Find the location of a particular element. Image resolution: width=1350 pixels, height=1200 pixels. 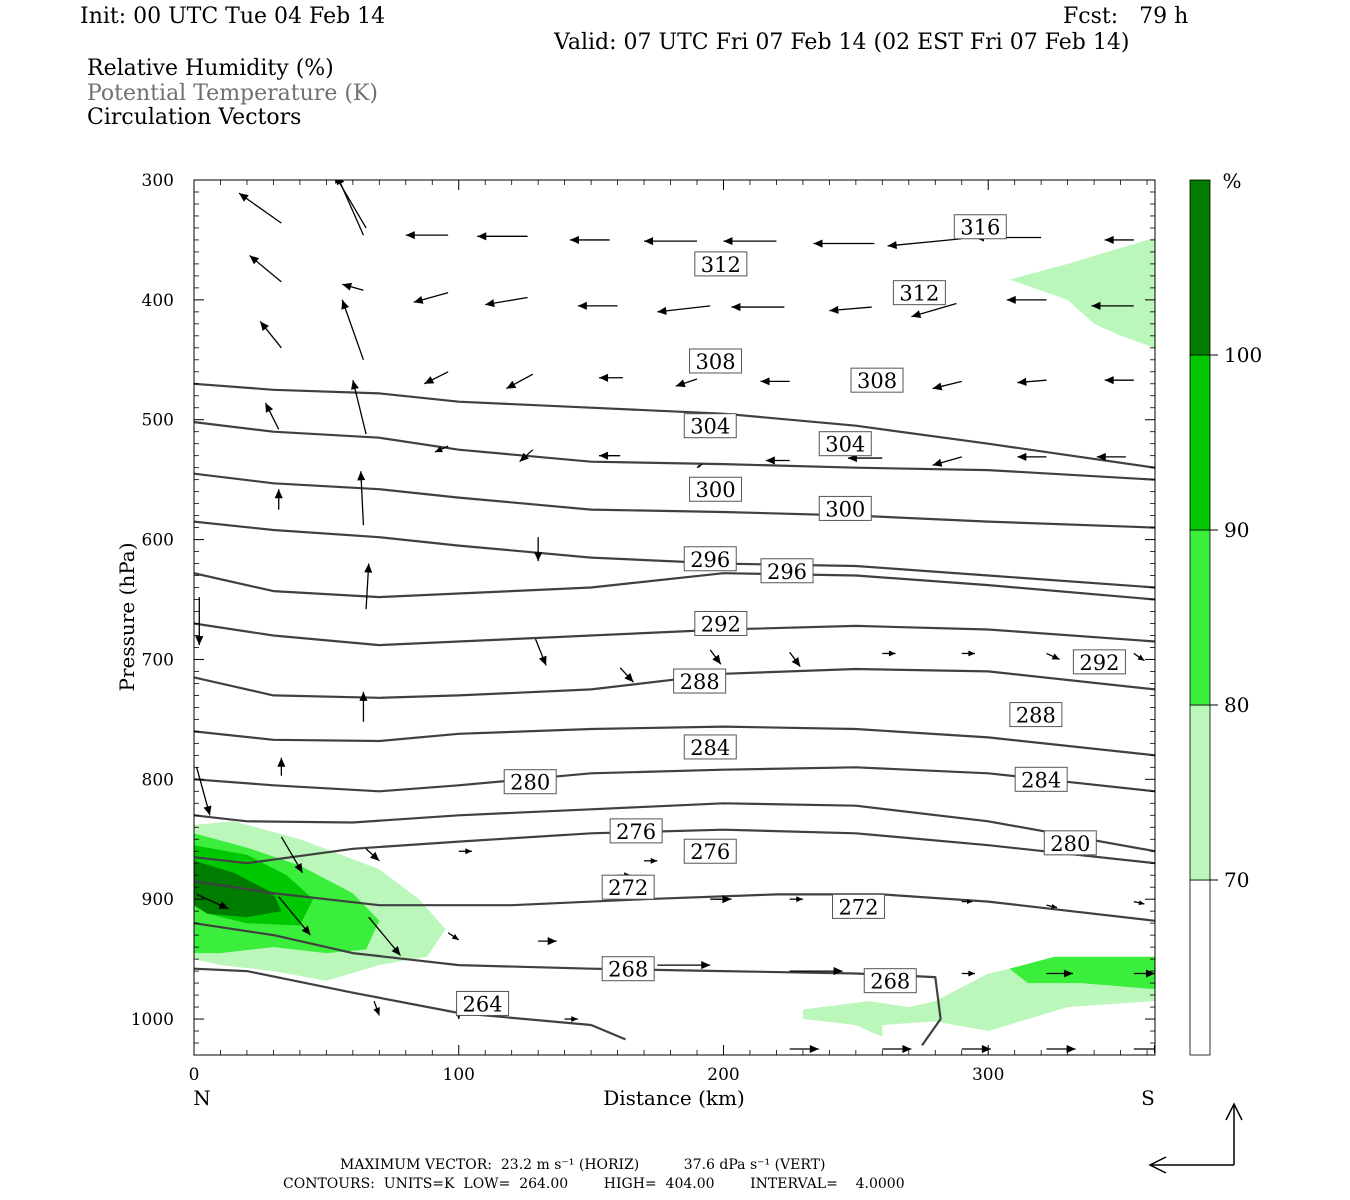

theta-label-7: 300 is located at coordinates (716, 489).